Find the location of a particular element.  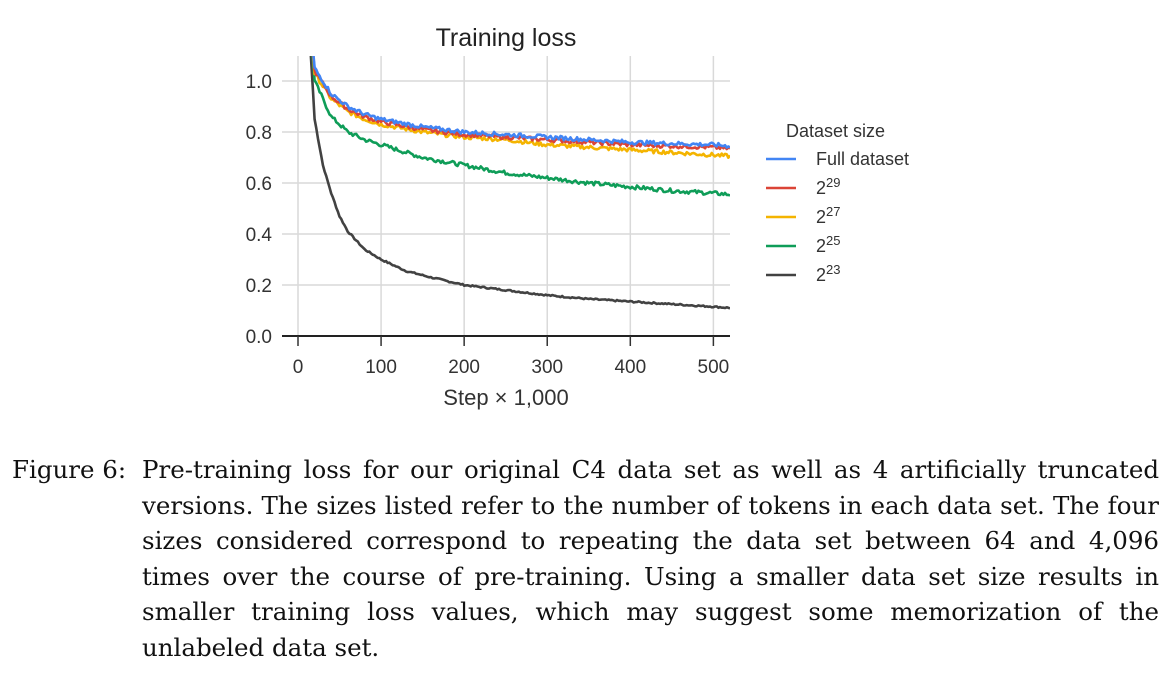

x-tick-label: 300 is located at coordinates (547, 367).